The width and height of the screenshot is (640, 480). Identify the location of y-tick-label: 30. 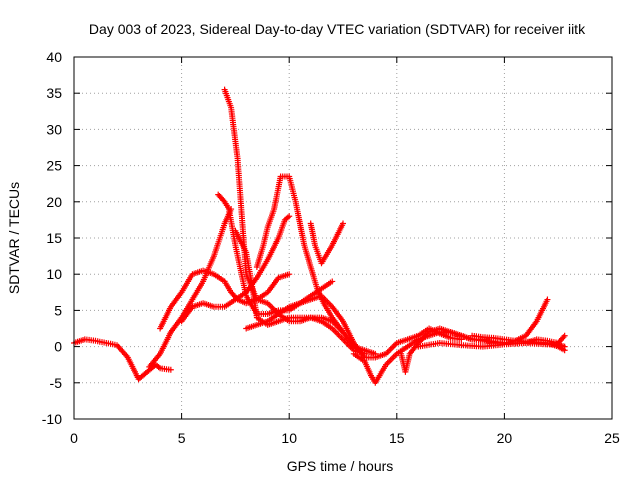
(54, 129).